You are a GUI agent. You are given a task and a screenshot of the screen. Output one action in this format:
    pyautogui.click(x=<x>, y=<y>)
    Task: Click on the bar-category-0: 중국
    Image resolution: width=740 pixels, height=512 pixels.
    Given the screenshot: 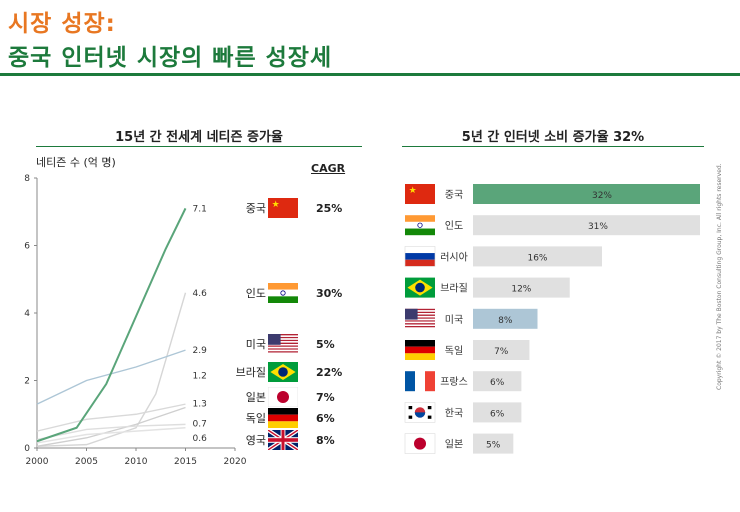 What is the action you would take?
    pyautogui.click(x=454, y=195)
    